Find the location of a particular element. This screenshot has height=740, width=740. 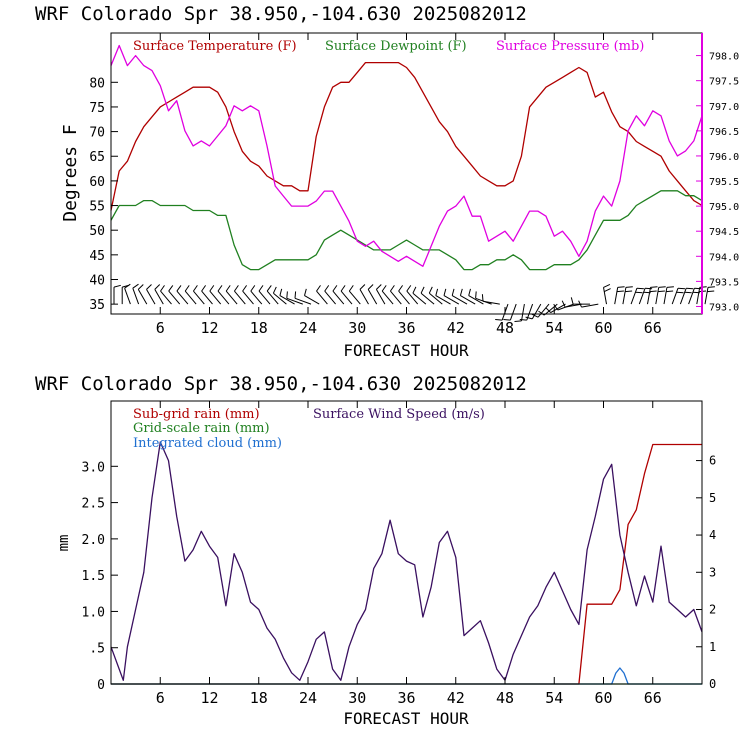

p2-x-tick-label: 12 is located at coordinates (209, 698).